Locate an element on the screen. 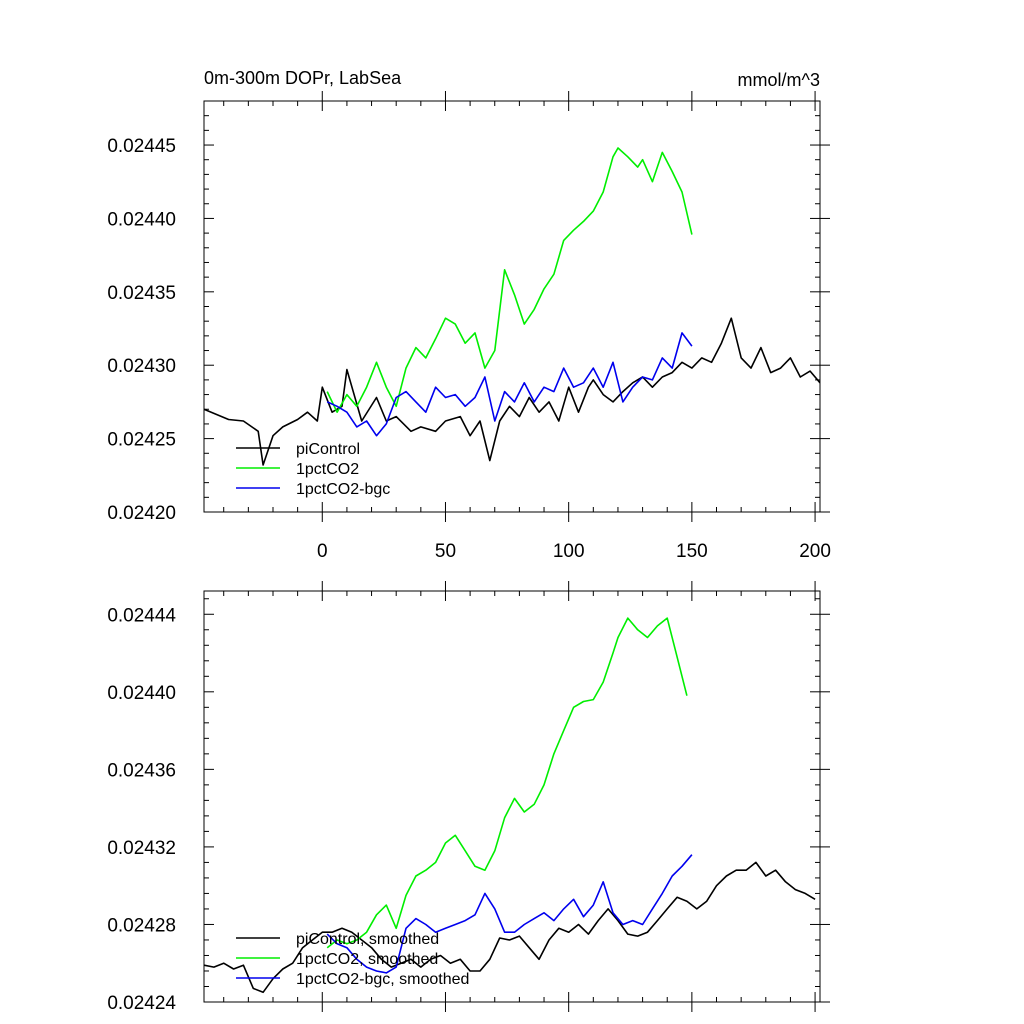 Image resolution: width=1024 pixels, height=1024 pixels. y-tick-label: 0.02436 is located at coordinates (141, 770).